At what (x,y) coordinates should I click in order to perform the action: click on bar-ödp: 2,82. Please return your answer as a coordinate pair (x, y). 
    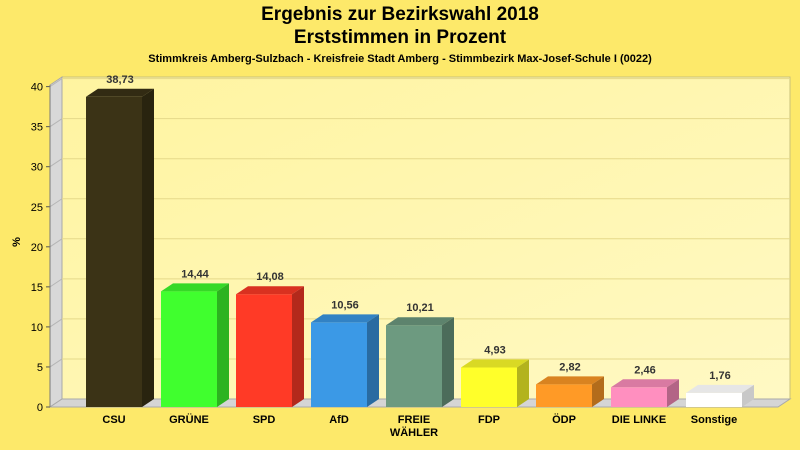
    Looking at the image, I should click on (570, 384).